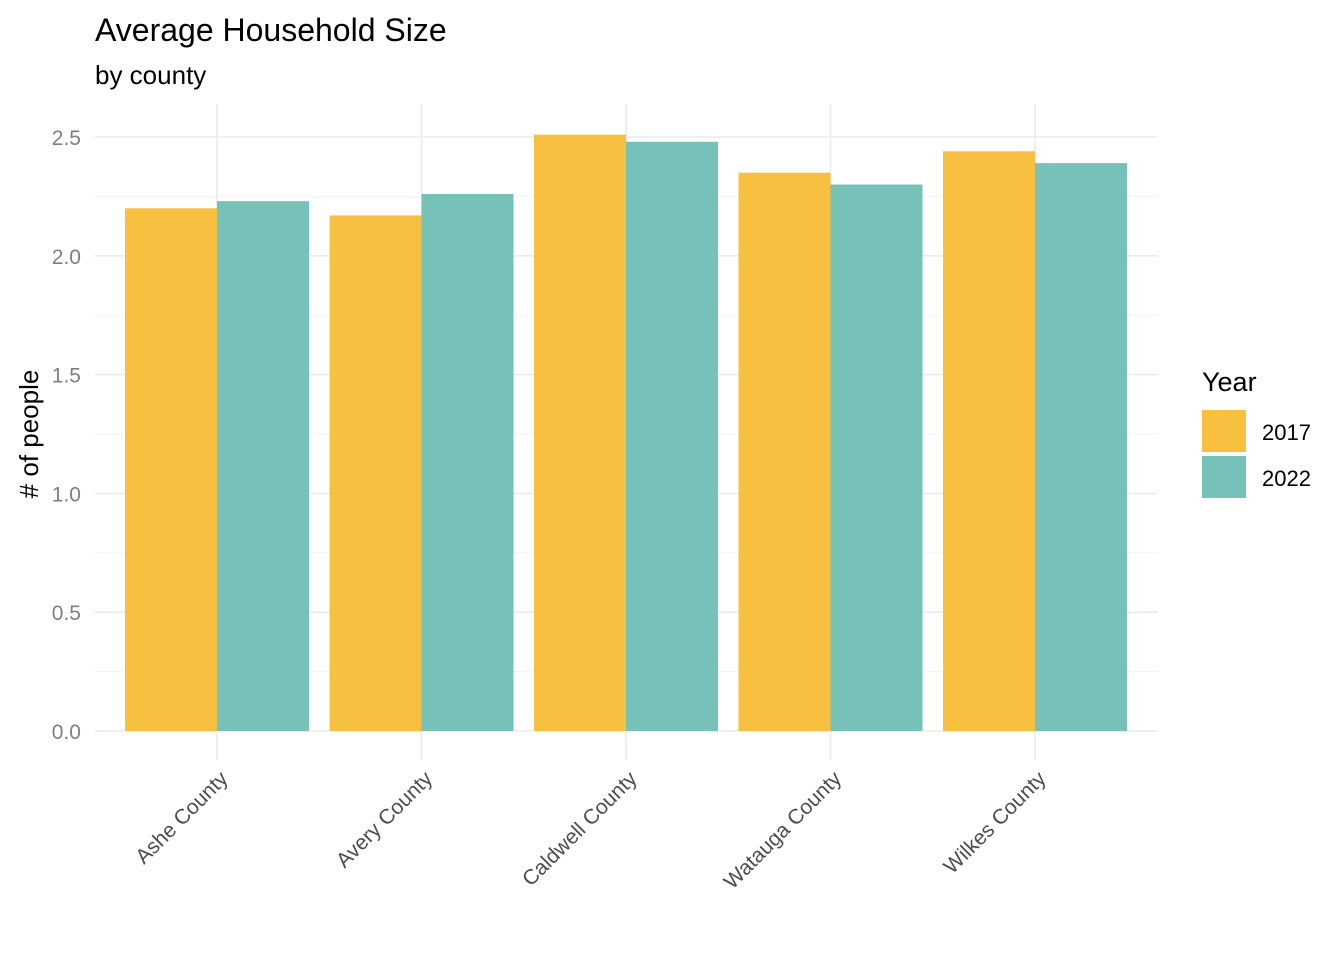 Image resolution: width=1344 pixels, height=960 pixels. Describe the element at coordinates (66, 138) in the screenshot. I see `y-tick-label: 2.5` at that location.